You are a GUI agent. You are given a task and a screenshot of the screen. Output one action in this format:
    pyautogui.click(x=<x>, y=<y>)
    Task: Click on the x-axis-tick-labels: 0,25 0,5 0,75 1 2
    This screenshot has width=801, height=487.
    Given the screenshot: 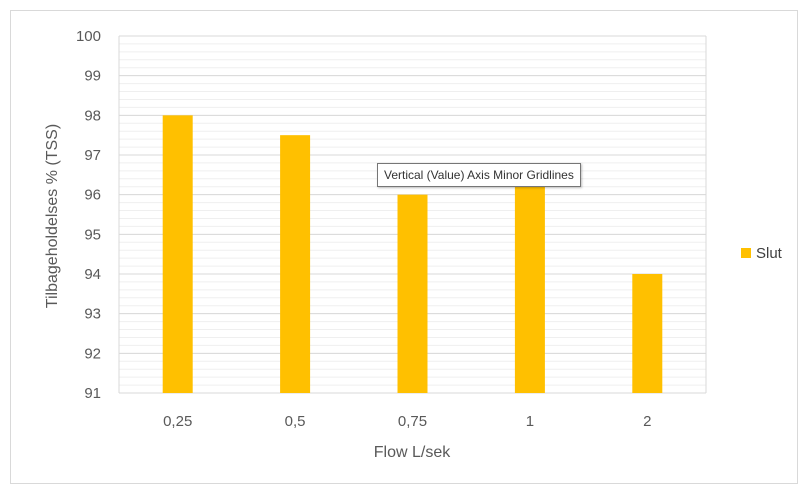 What is the action you would take?
    pyautogui.click(x=407, y=421)
    